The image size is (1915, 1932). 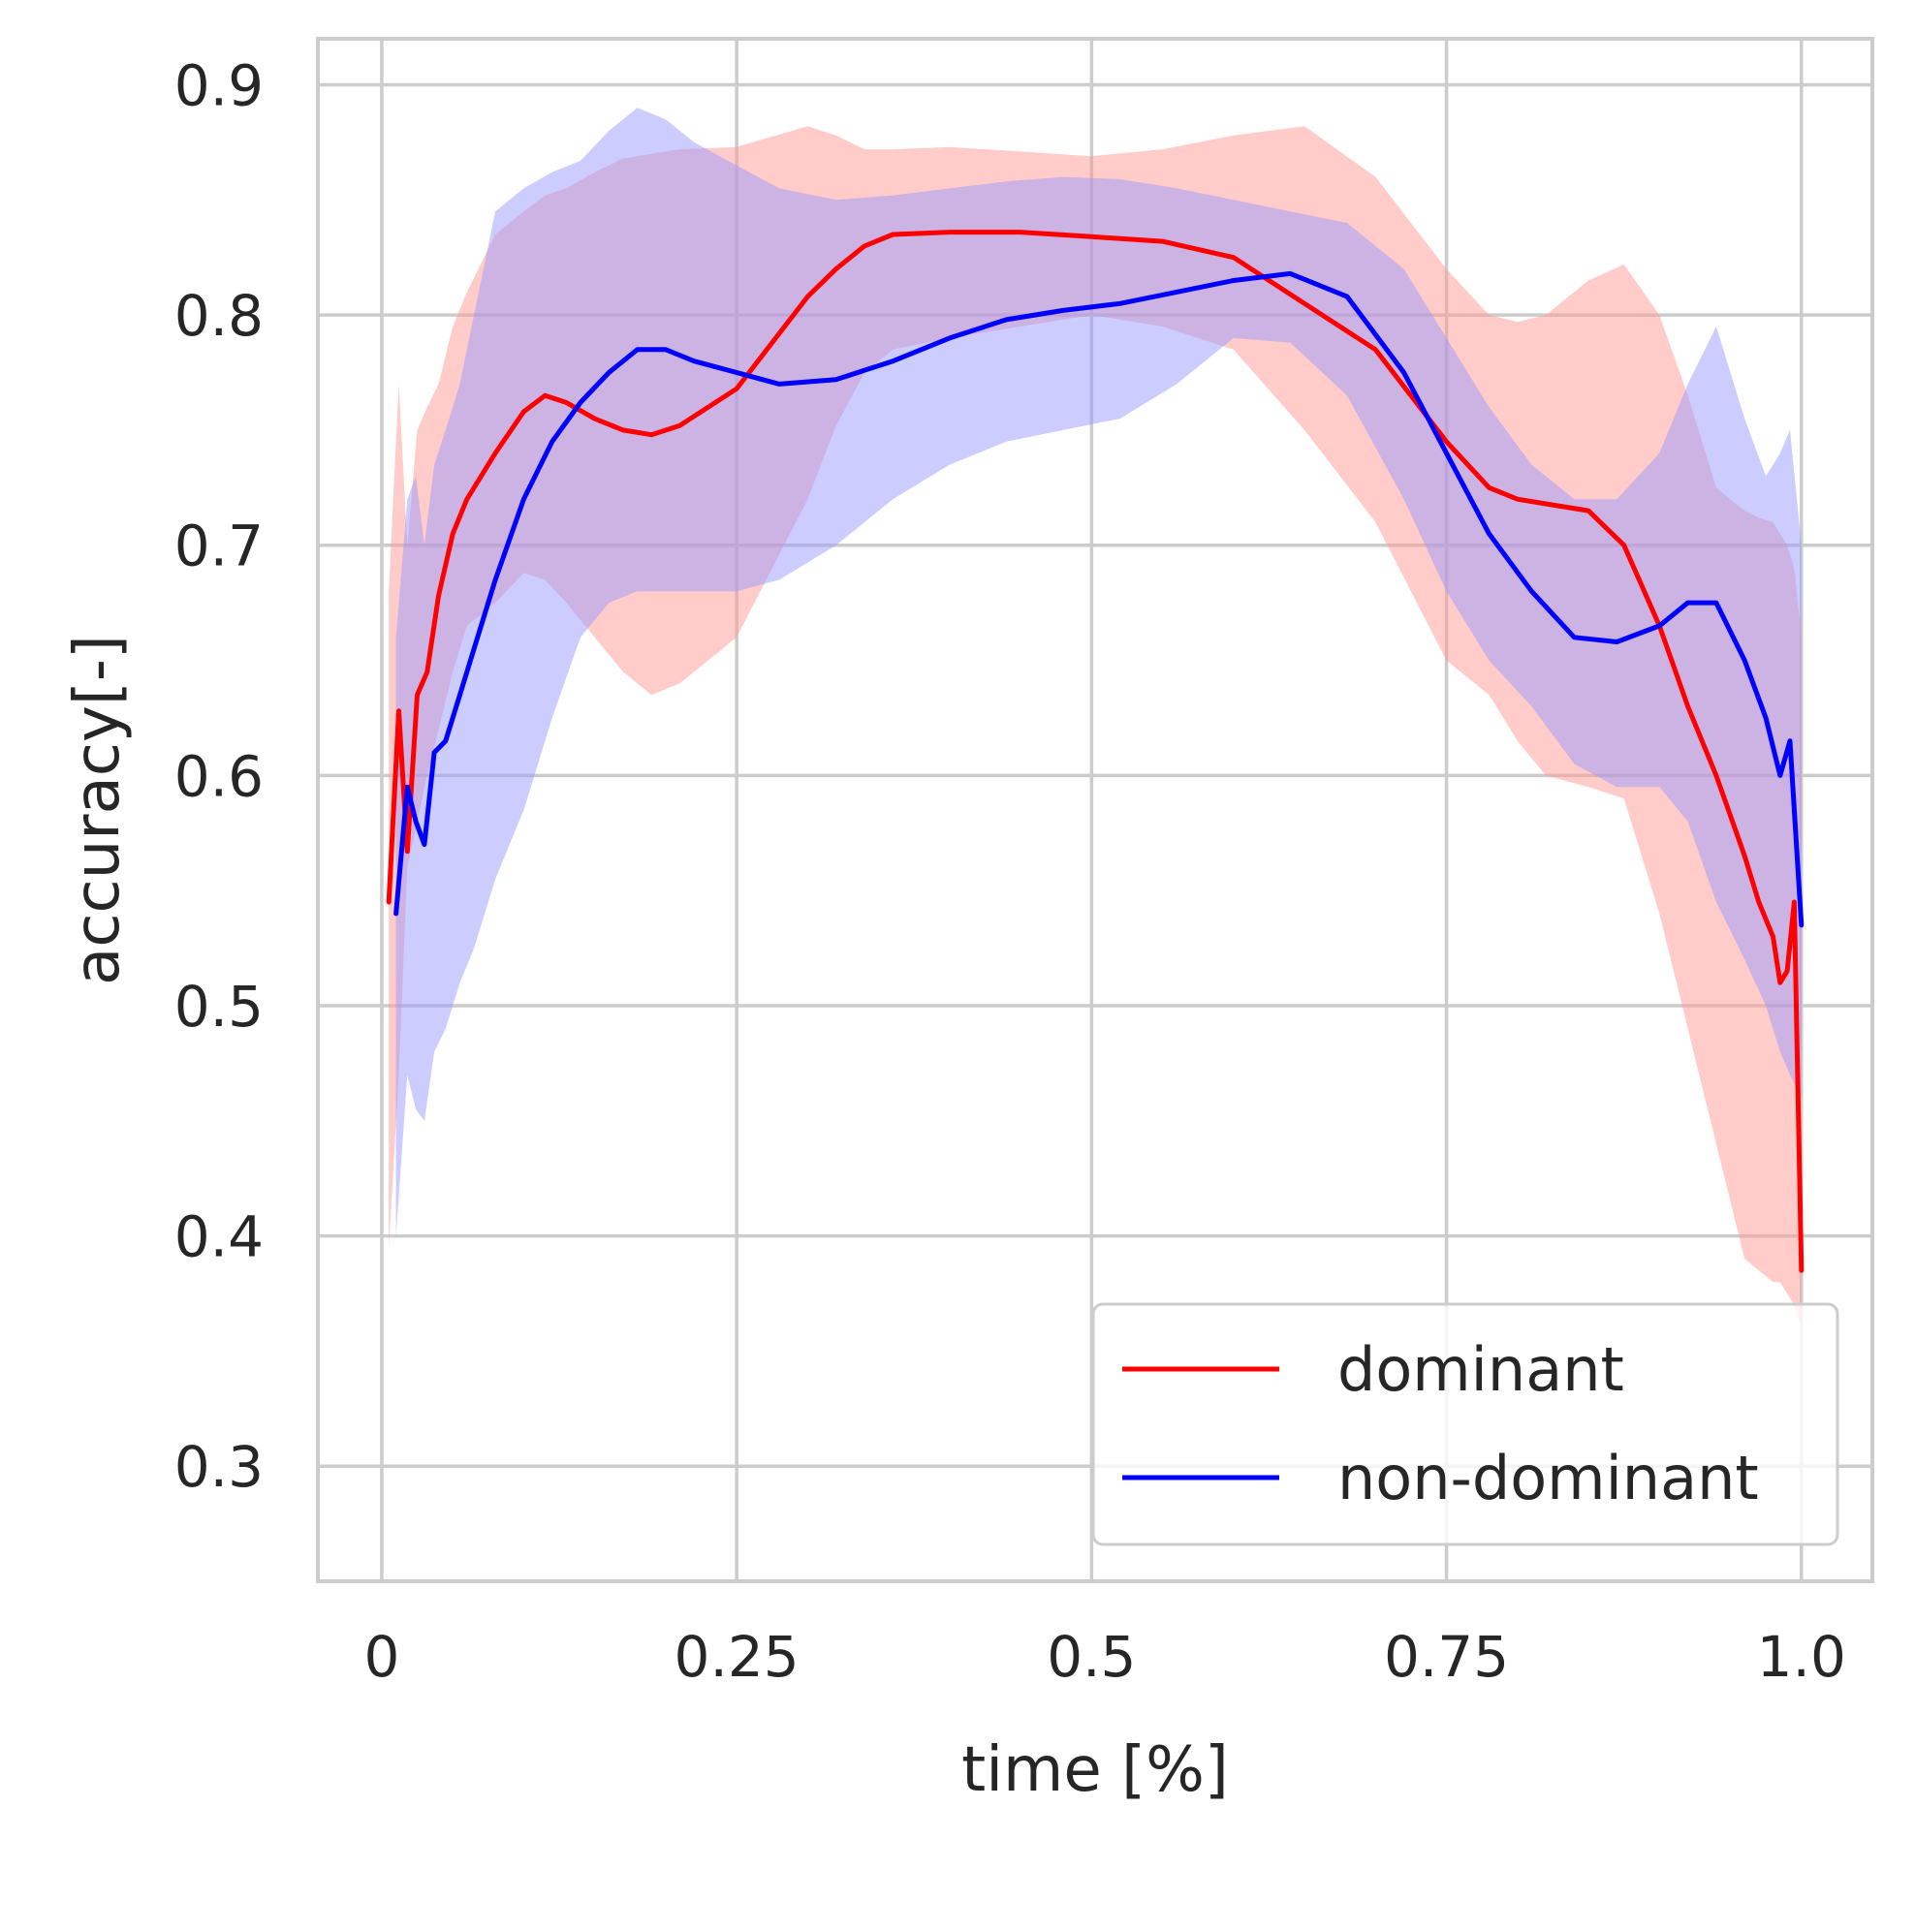 What do you see at coordinates (1548, 1478) in the screenshot?
I see `legend-label-non-dominant: non-dominant` at bounding box center [1548, 1478].